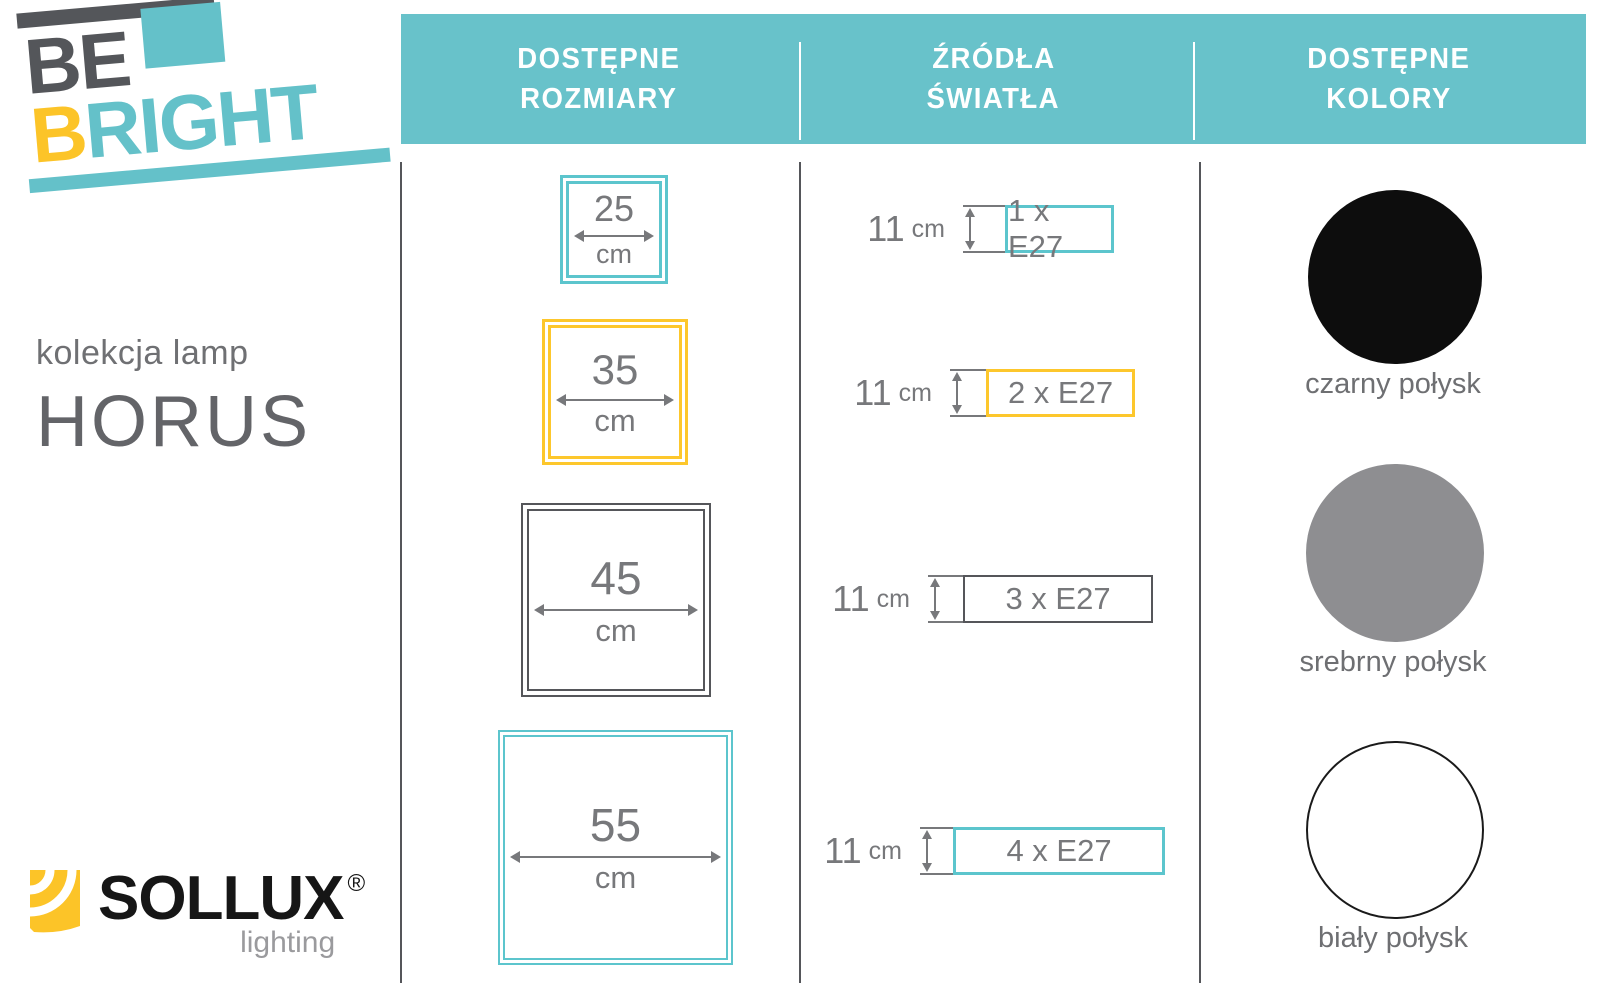 Image resolution: width=1600 pixels, height=1000 pixels. I want to click on color-label: czarny połysk, so click(1393, 384).